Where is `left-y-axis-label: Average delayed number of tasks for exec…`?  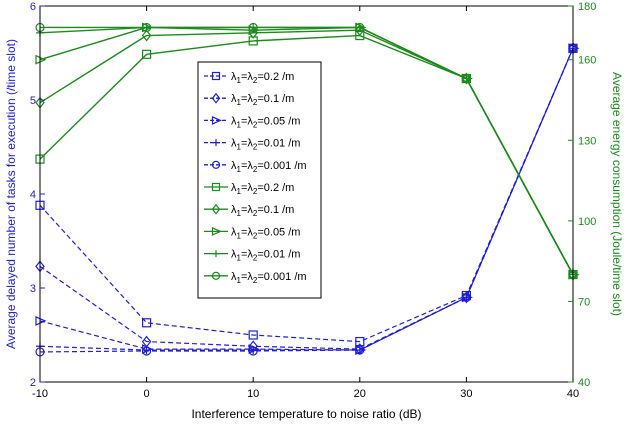 left-y-axis-label: Average delayed number of tasks for exec… is located at coordinates (11, 194).